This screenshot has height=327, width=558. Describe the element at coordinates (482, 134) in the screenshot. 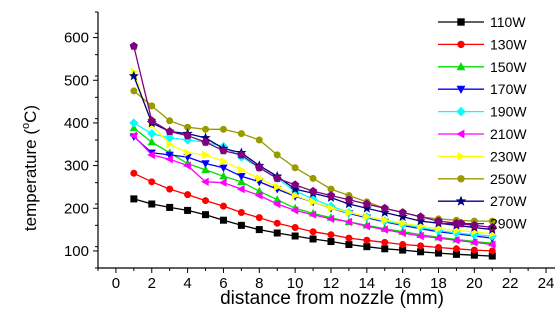

I see `legend-item-210w: 210W` at that location.